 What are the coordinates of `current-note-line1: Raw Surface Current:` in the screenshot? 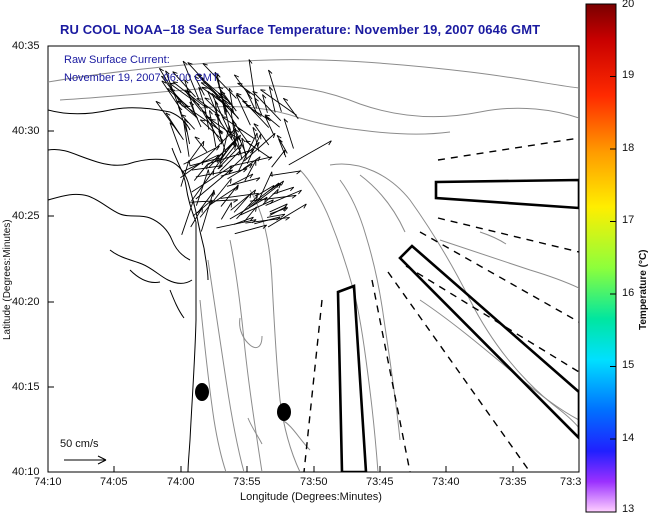 It's located at (117, 60).